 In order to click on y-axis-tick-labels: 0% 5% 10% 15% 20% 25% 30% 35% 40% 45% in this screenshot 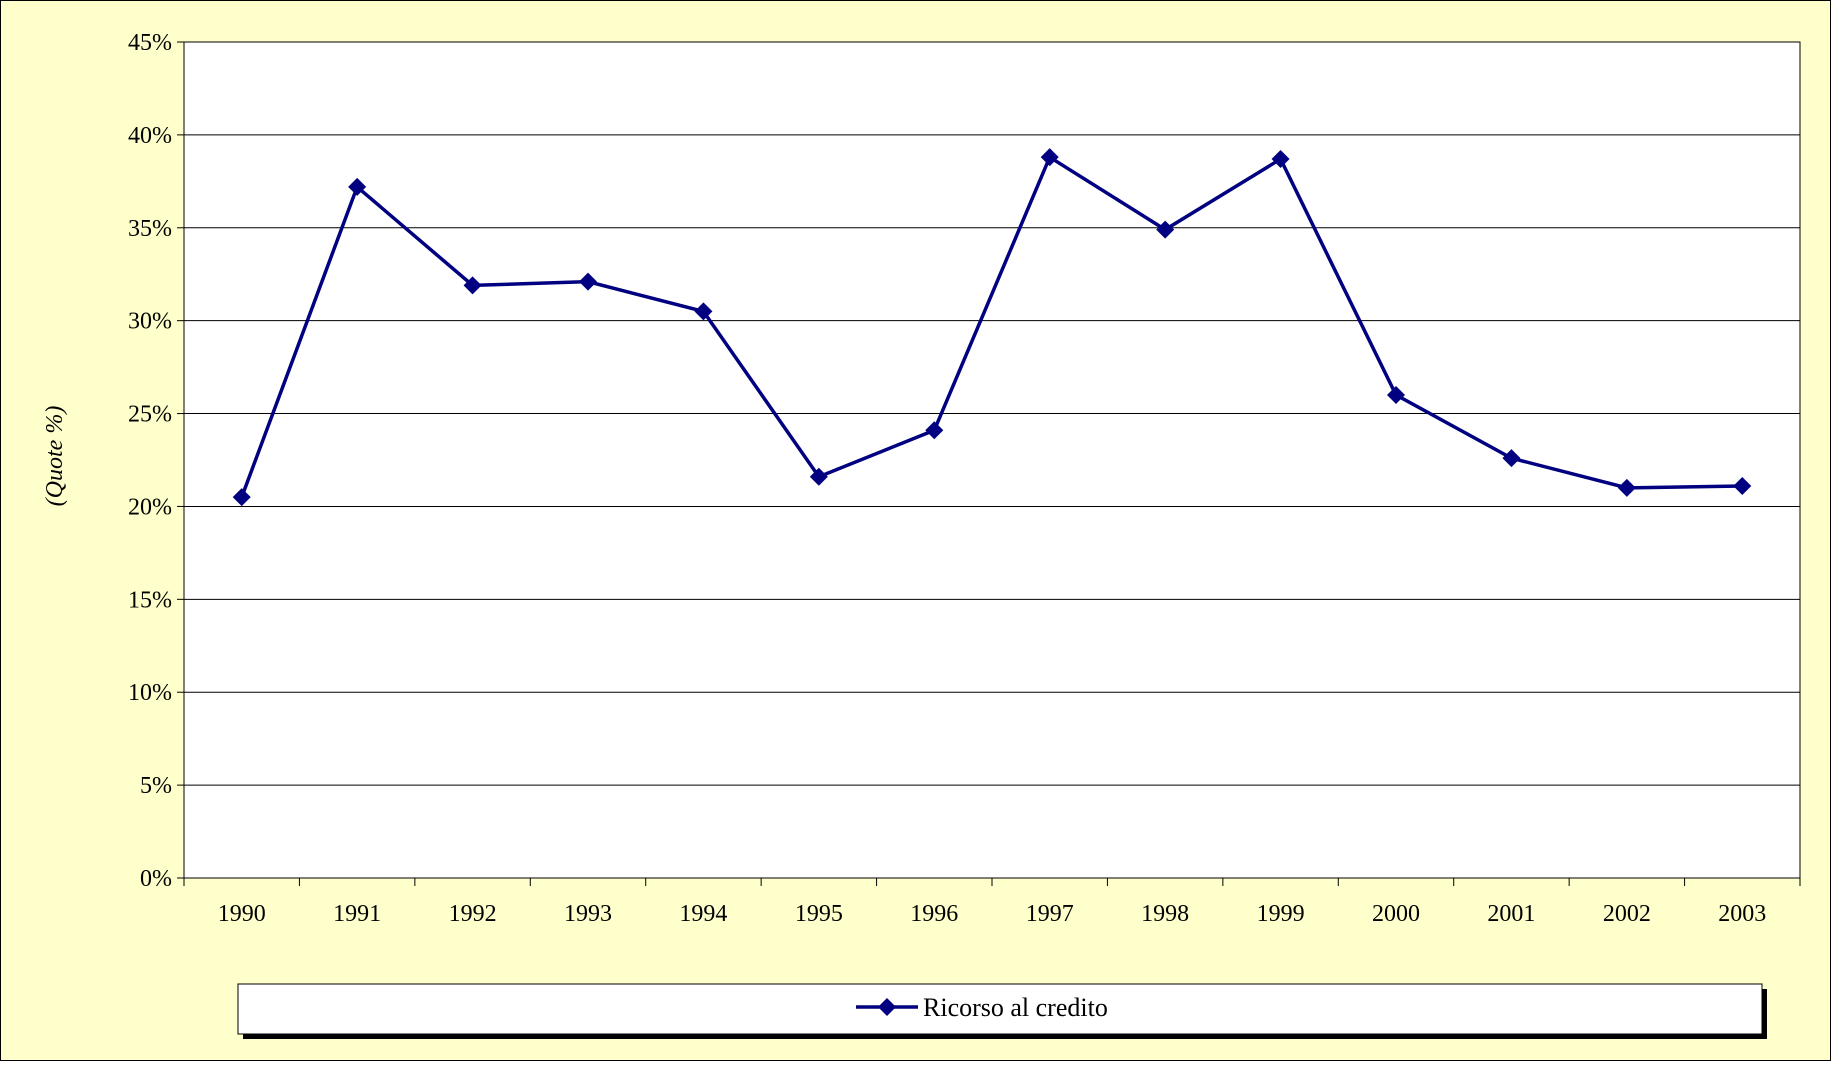, I will do `click(150, 461)`.